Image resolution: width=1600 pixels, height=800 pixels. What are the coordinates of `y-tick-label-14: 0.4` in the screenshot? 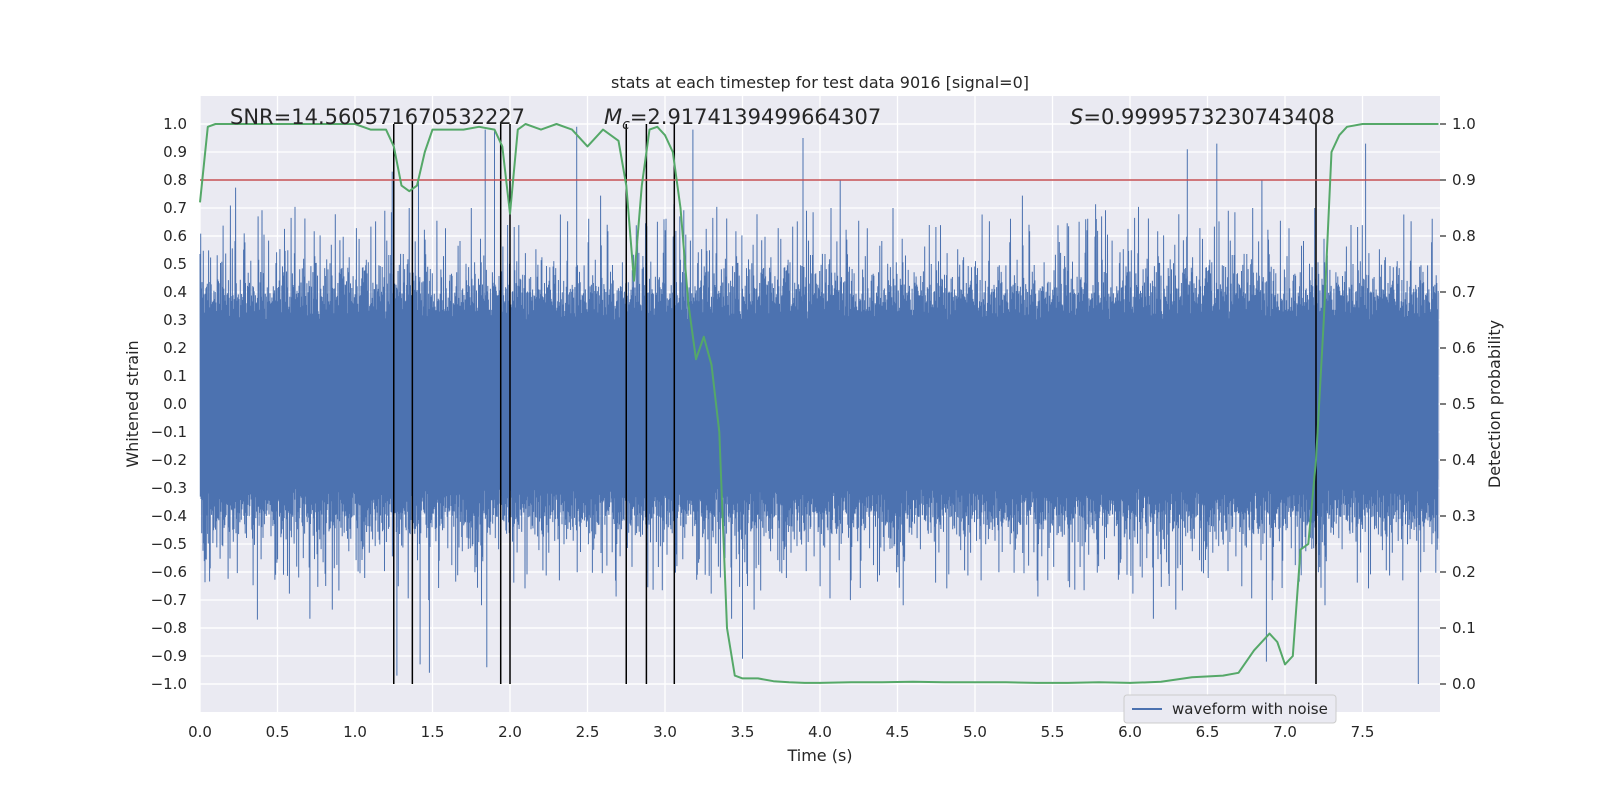 It's located at (175, 292).